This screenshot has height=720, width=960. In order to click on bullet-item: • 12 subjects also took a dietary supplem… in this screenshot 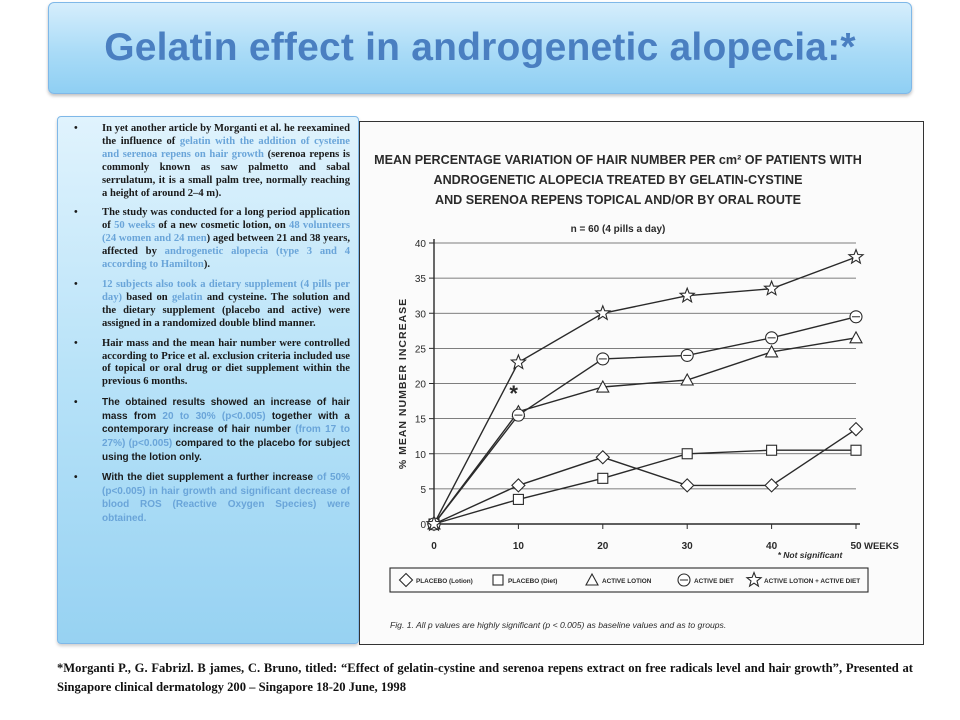, I will do `click(210, 305)`.